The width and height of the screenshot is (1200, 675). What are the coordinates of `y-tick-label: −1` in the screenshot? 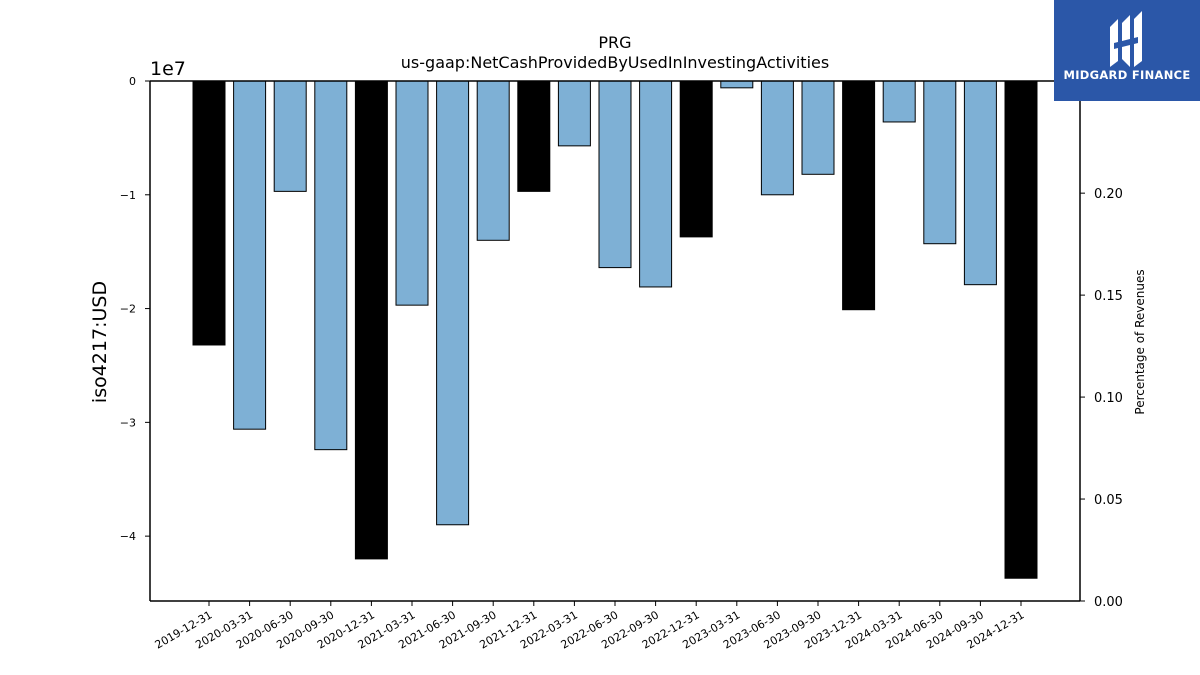 It's located at (128, 195).